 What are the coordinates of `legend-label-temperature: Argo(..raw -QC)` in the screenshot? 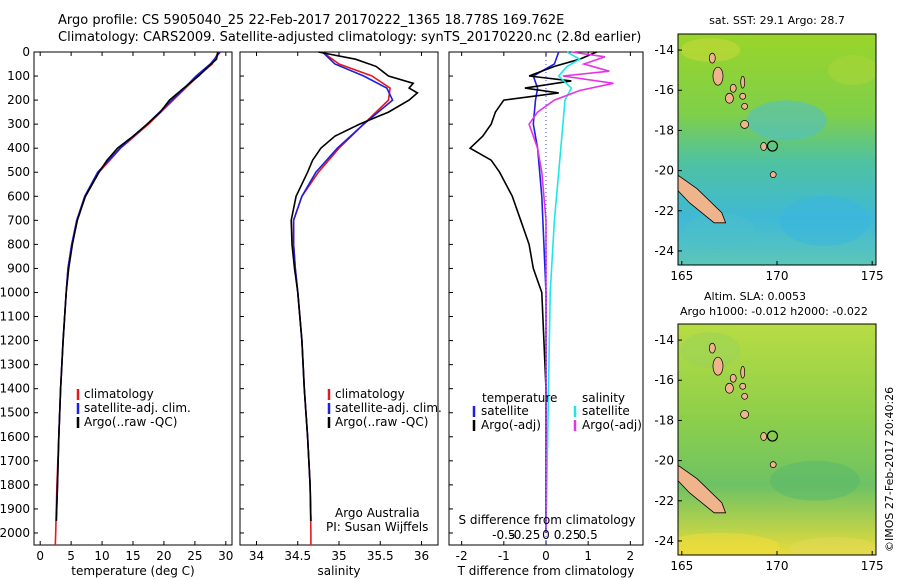 It's located at (130, 422).